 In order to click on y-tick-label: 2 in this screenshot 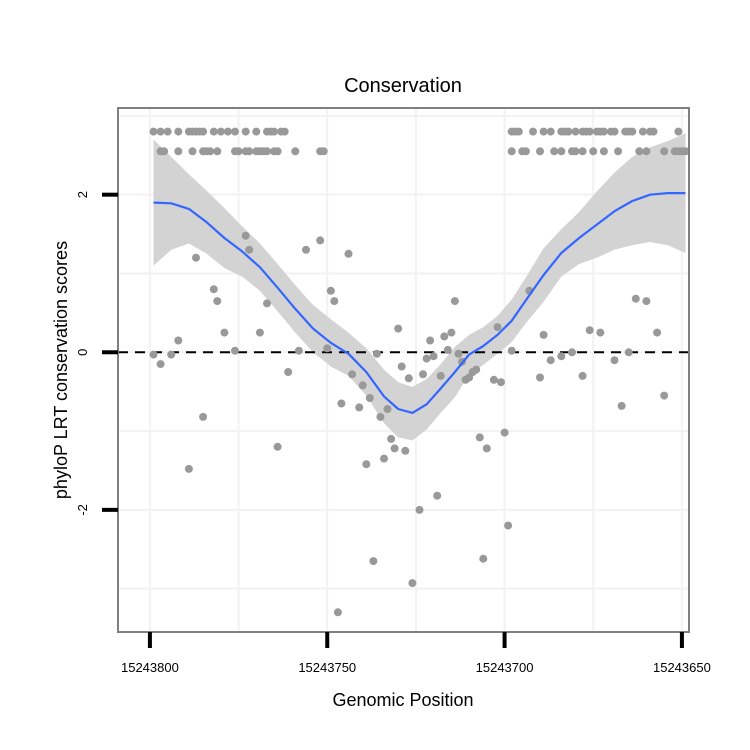, I will do `click(82, 194)`.